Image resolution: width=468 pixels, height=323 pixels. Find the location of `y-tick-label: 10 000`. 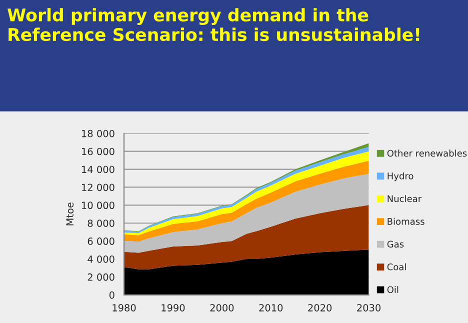

y-tick-label: 10 000 is located at coordinates (98, 206).